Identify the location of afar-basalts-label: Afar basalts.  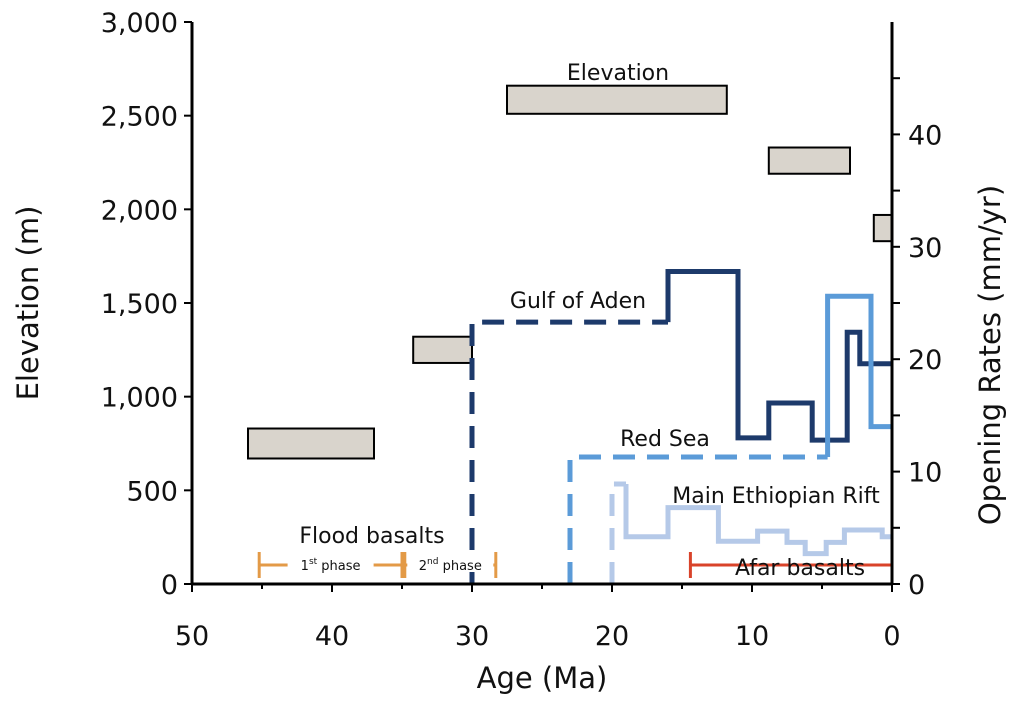
(800, 568).